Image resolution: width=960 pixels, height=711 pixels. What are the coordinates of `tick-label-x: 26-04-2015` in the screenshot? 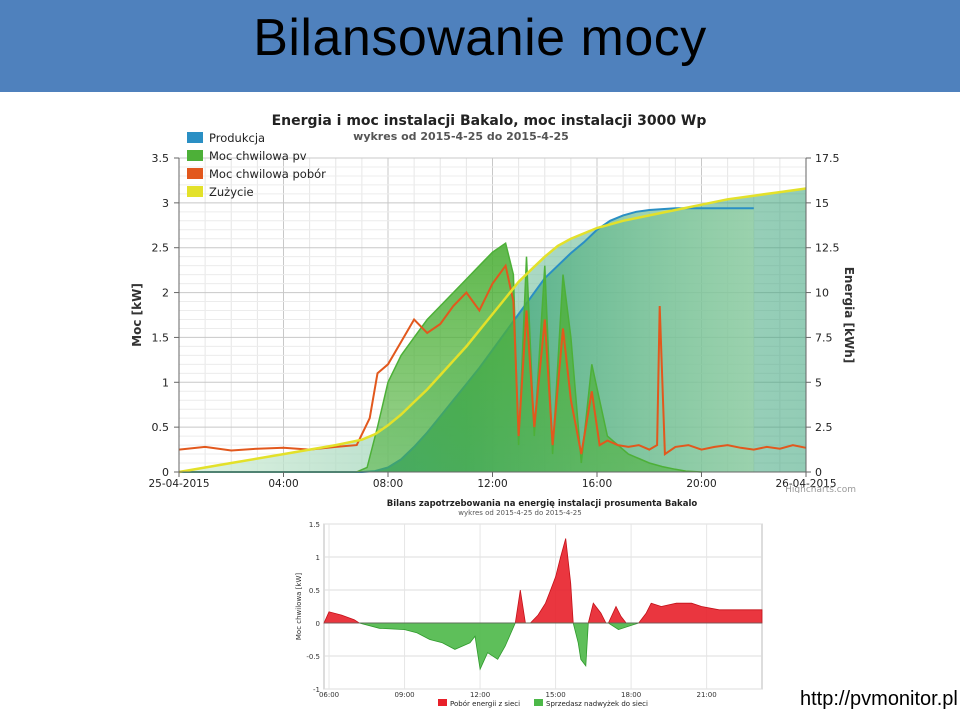 It's located at (805, 484).